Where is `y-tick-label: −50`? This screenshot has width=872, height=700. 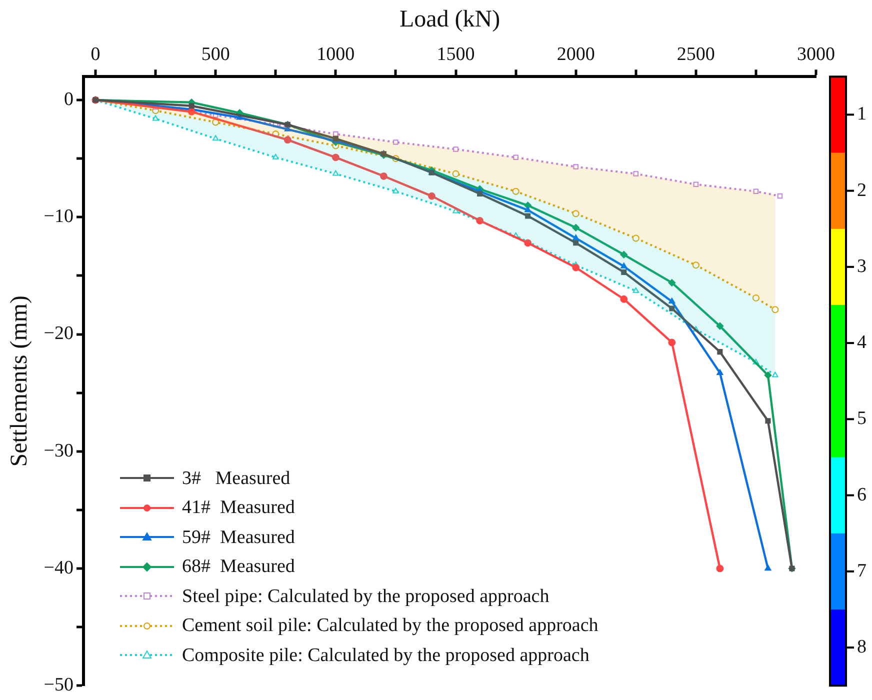 y-tick-label: −50 is located at coordinates (59, 685).